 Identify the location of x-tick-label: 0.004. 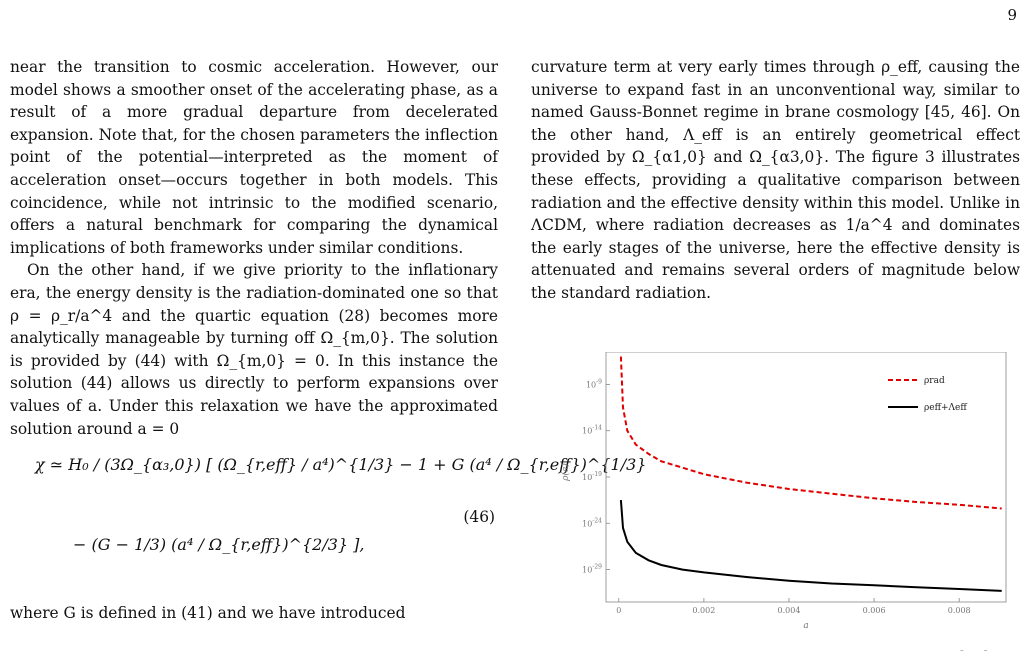
(789, 610).